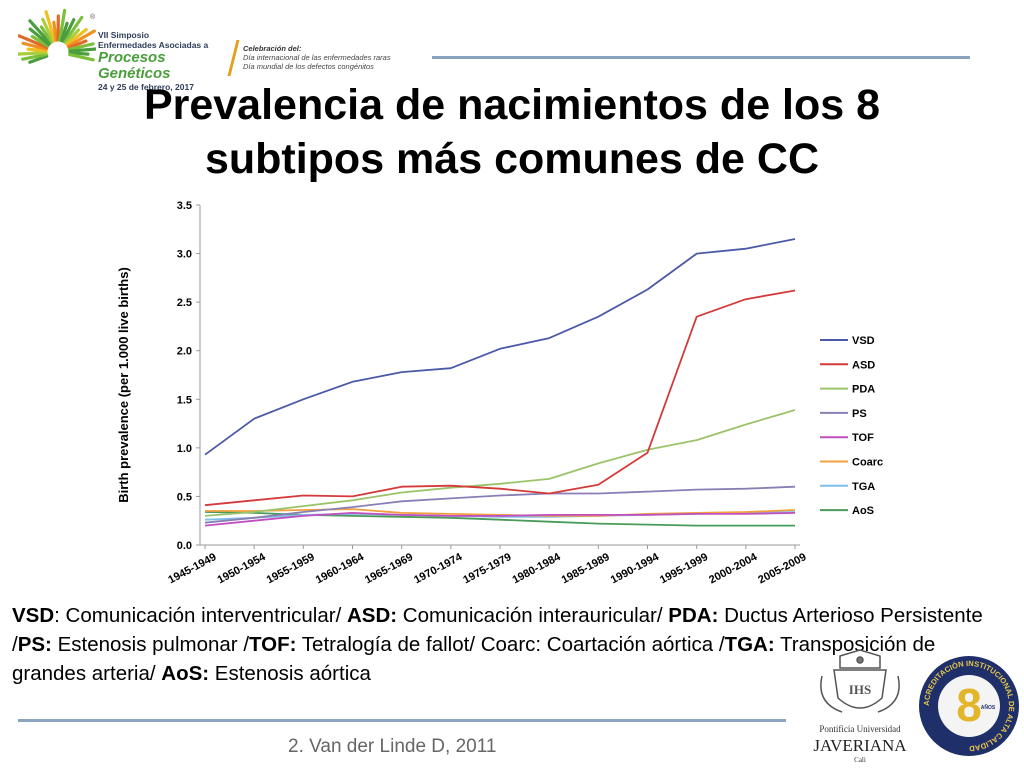 The height and width of the screenshot is (768, 1024). I want to click on caption-text: Transposición de grandes arteria/, so click(474, 659).